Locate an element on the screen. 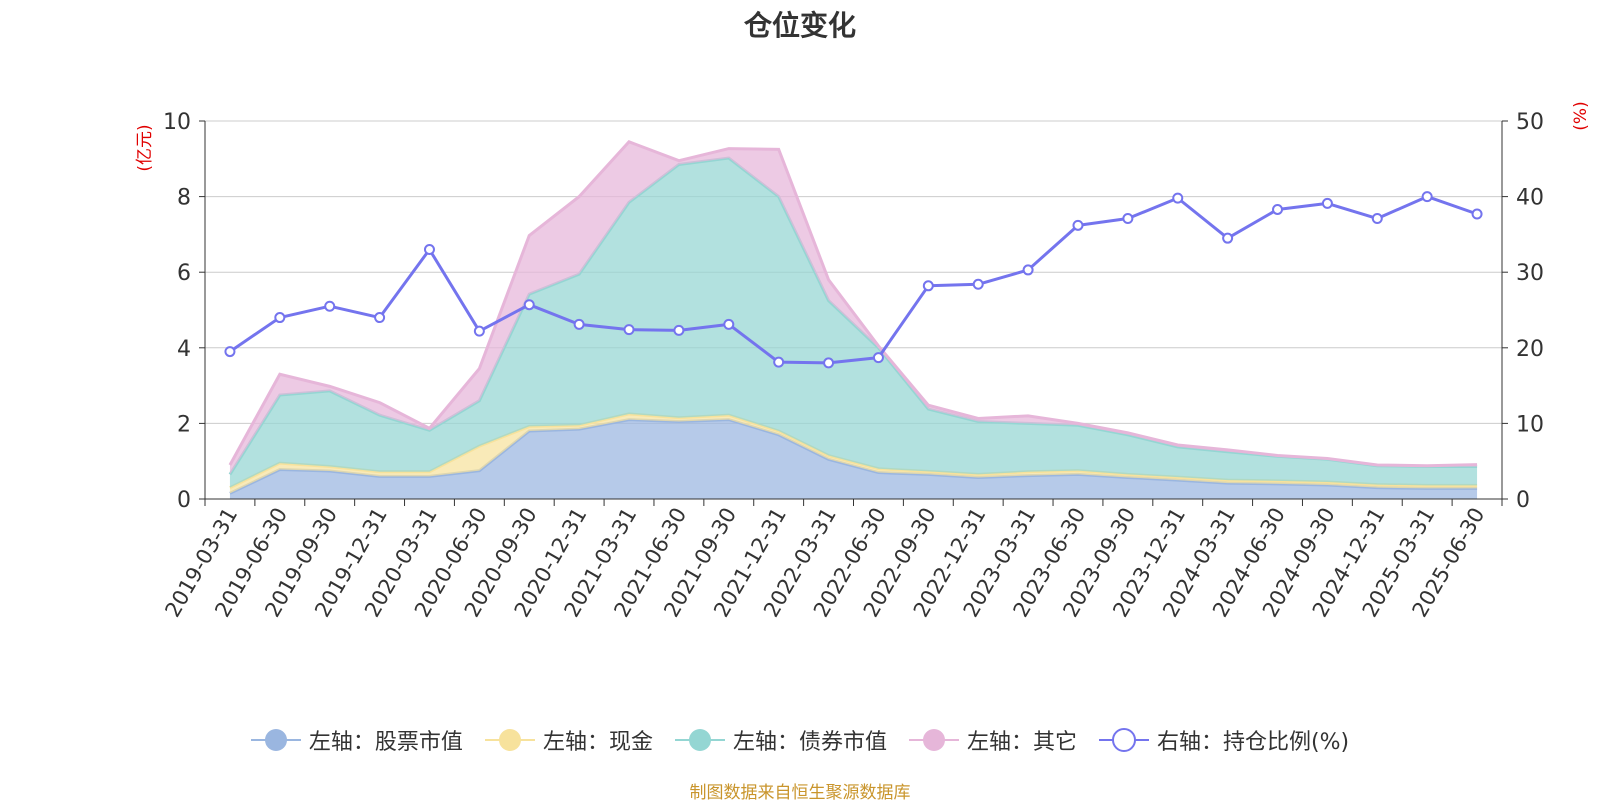 This screenshot has height=803, width=1600. y-left-tick-label: 2 is located at coordinates (184, 424).